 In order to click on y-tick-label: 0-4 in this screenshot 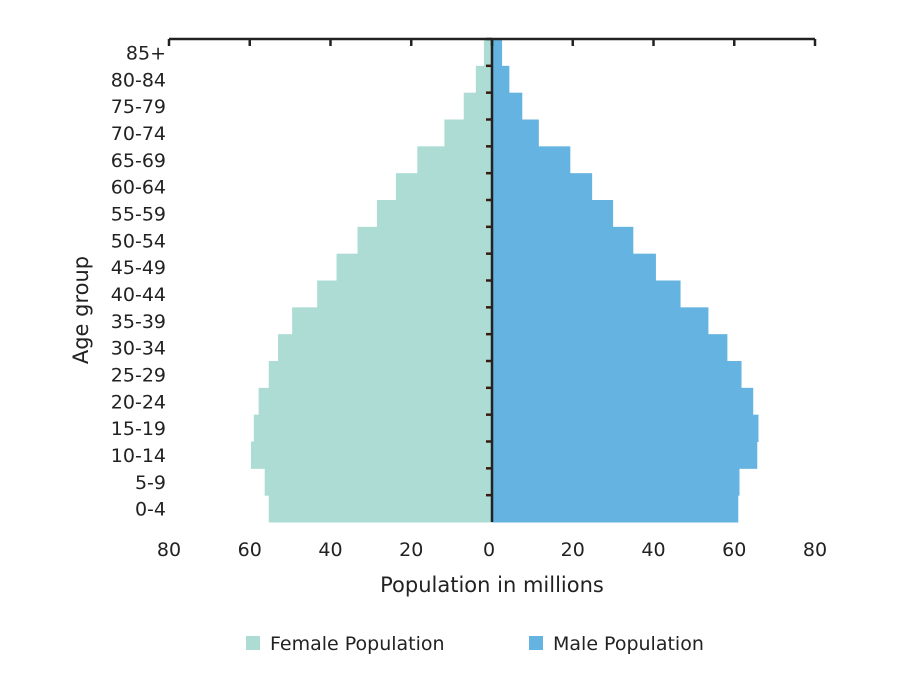, I will do `click(150, 510)`.